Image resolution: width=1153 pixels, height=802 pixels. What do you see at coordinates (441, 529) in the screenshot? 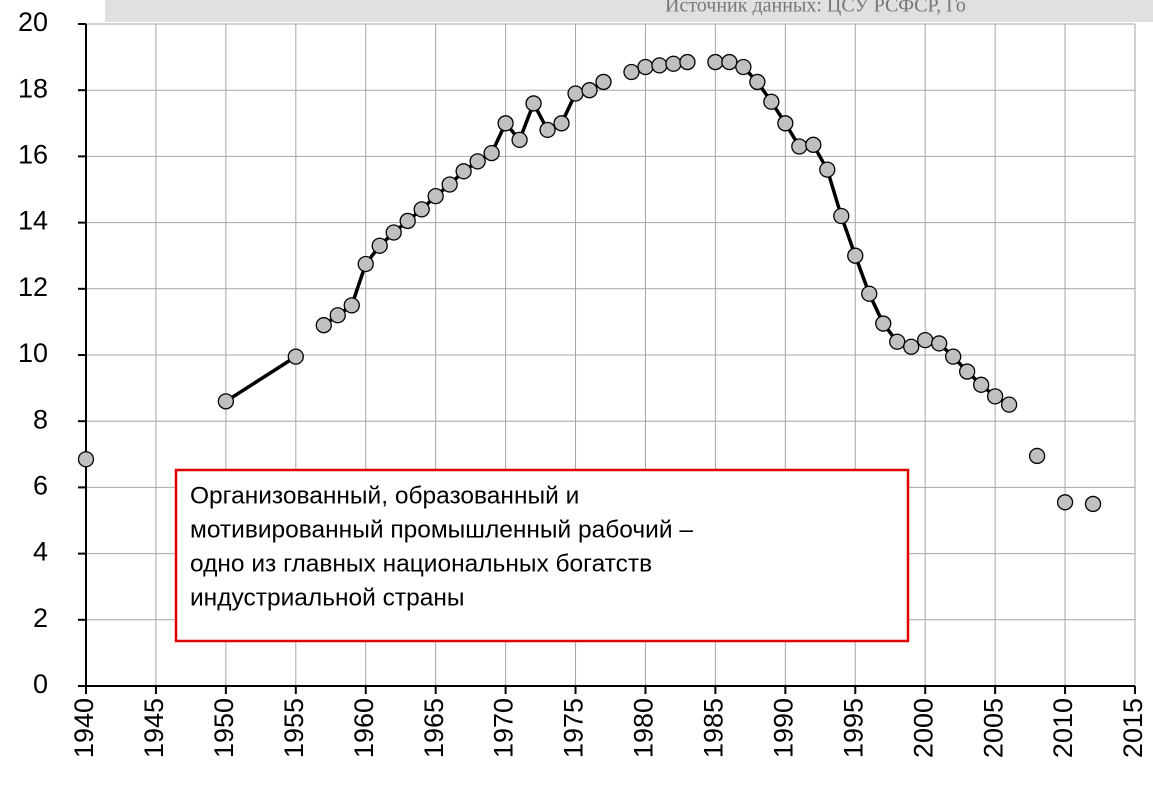
I see `annotation-line: мотивированный промышленный рабочий –` at bounding box center [441, 529].